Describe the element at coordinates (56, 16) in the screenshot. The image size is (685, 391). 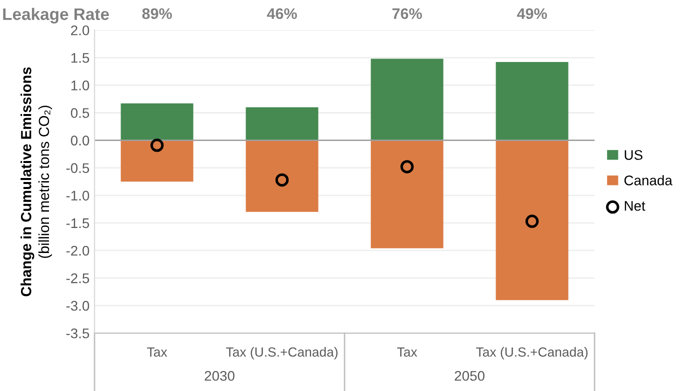
I see `text: Leakage Rate` at that location.